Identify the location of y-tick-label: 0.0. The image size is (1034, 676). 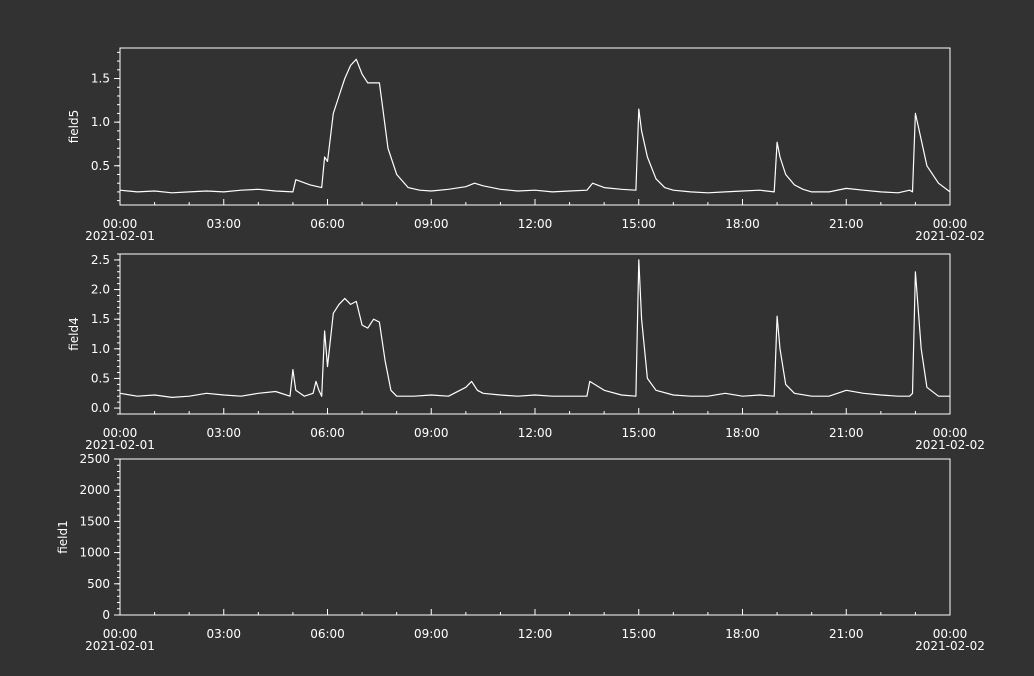
(100, 408).